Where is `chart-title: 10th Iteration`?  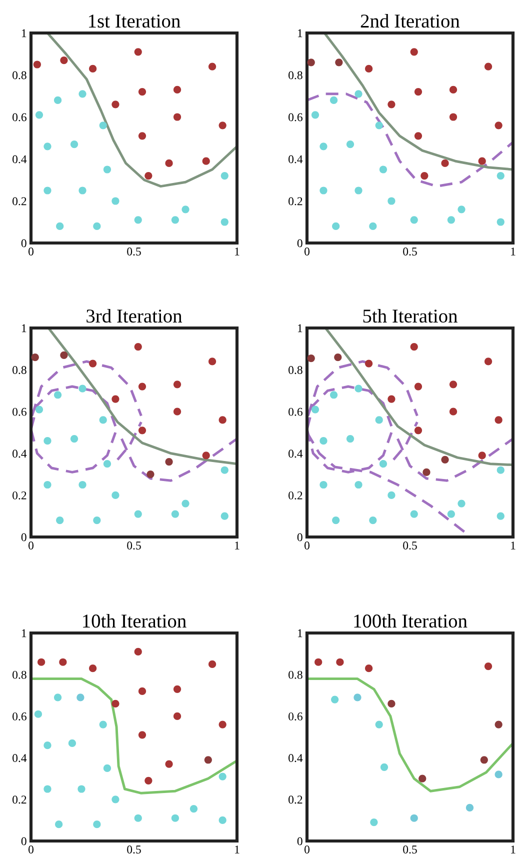 chart-title: 10th Iteration is located at coordinates (134, 621).